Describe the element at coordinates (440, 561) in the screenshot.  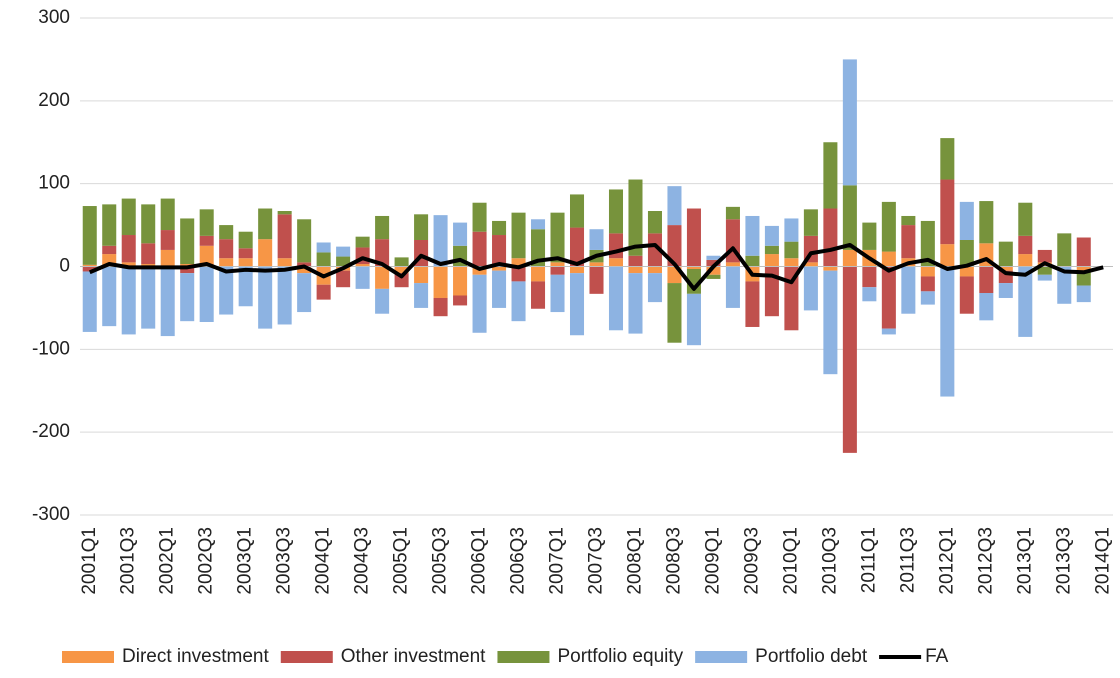
I see `x-tick-label: 2005Q3` at that location.